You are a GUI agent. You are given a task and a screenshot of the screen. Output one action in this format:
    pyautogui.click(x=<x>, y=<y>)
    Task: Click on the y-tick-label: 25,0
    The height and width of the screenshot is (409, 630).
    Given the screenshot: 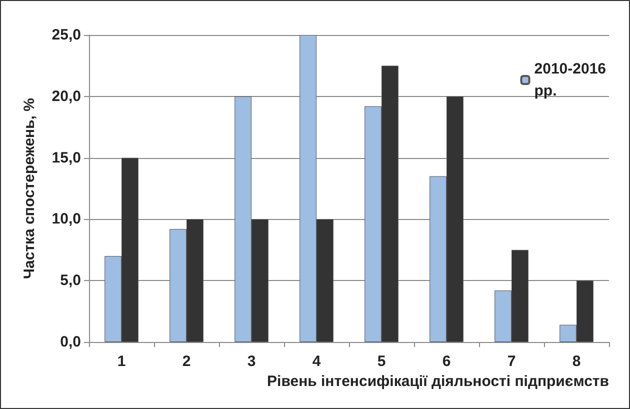 What is the action you would take?
    pyautogui.click(x=66, y=35)
    